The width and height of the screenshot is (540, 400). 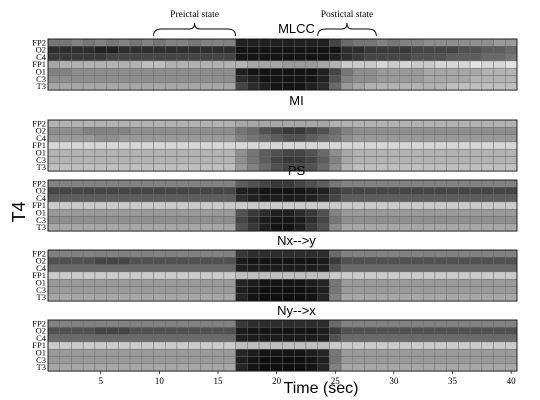 I want to click on panel-border, so click(x=282, y=345).